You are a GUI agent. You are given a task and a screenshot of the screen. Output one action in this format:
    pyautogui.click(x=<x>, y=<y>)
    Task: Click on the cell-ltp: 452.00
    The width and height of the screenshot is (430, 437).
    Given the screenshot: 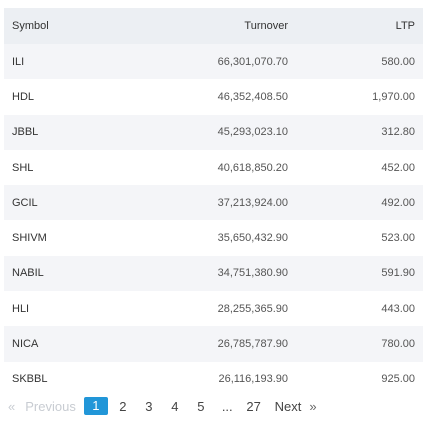 What is the action you would take?
    pyautogui.click(x=398, y=167)
    